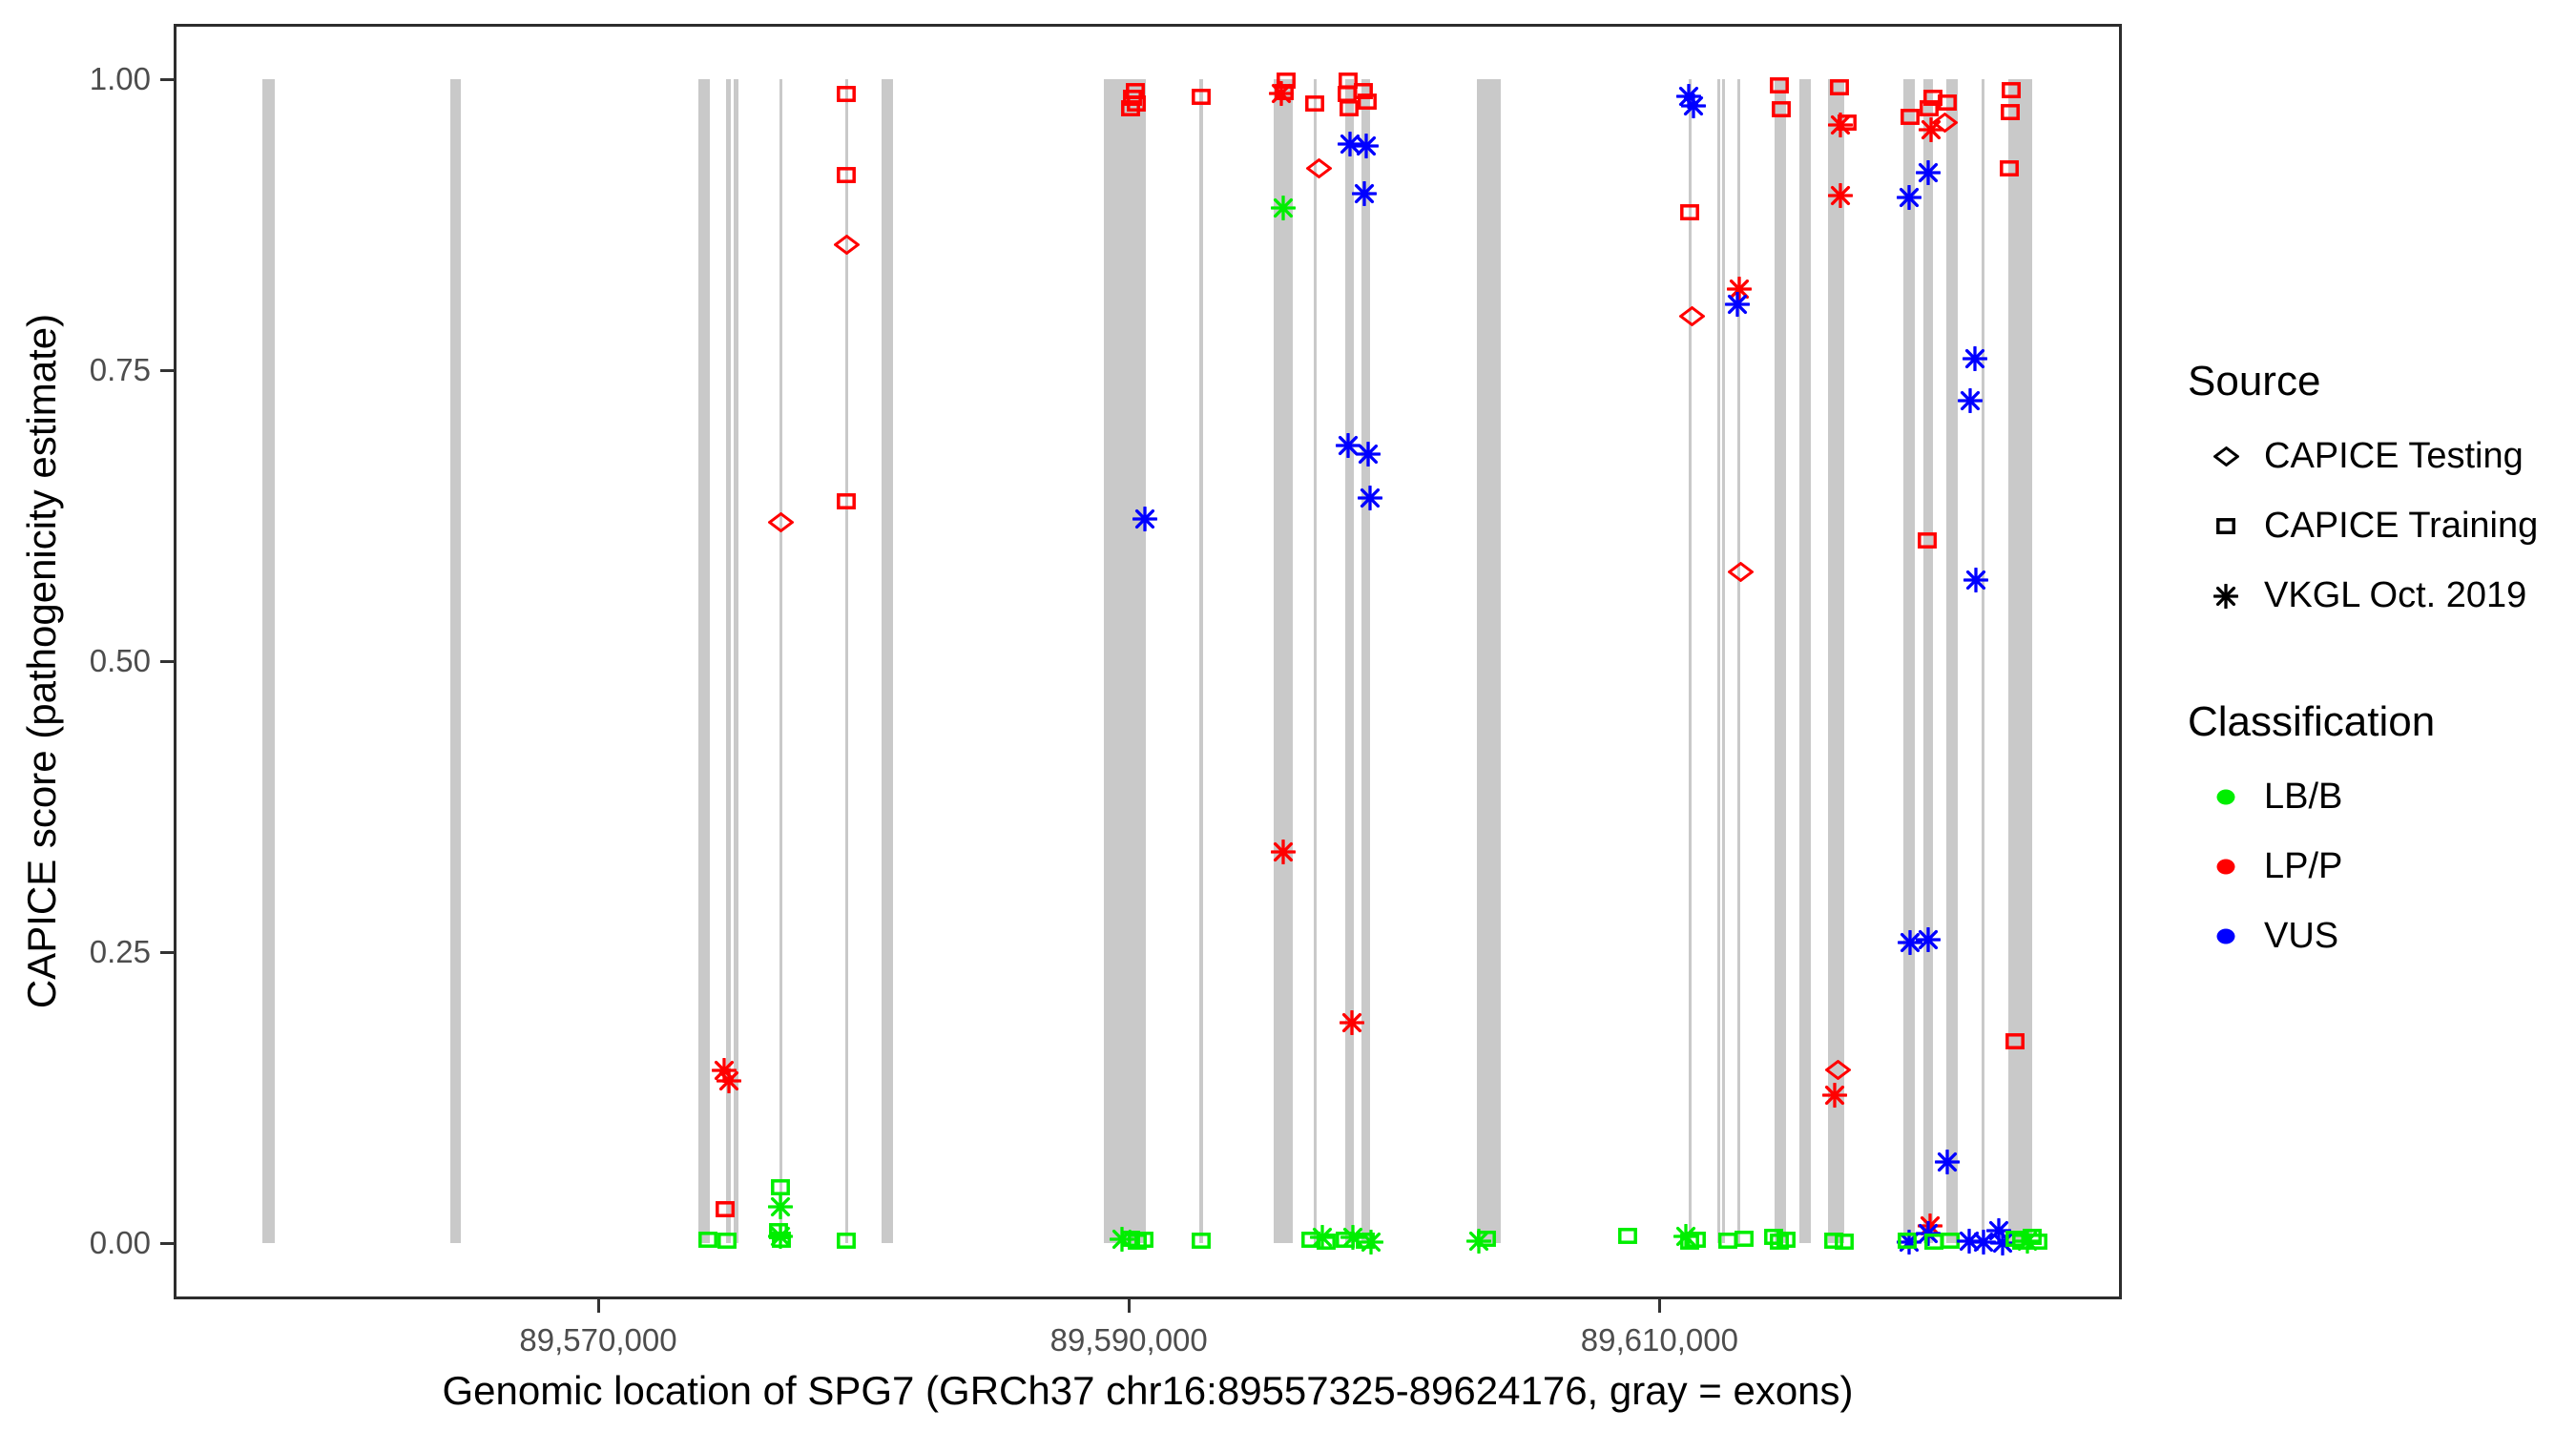  Describe the element at coordinates (2301, 936) in the screenshot. I see `legend-item-label: VUS` at that location.